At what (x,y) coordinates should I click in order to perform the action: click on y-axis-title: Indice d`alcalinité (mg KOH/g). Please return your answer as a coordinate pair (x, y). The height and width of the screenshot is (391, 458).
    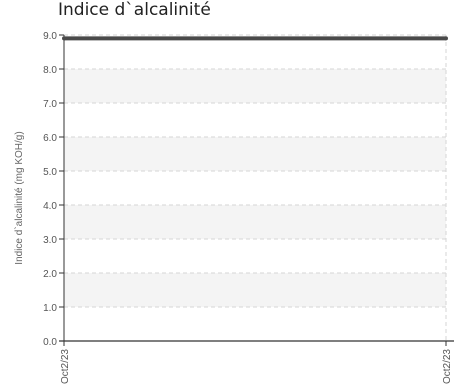
    Looking at the image, I should click on (19, 197).